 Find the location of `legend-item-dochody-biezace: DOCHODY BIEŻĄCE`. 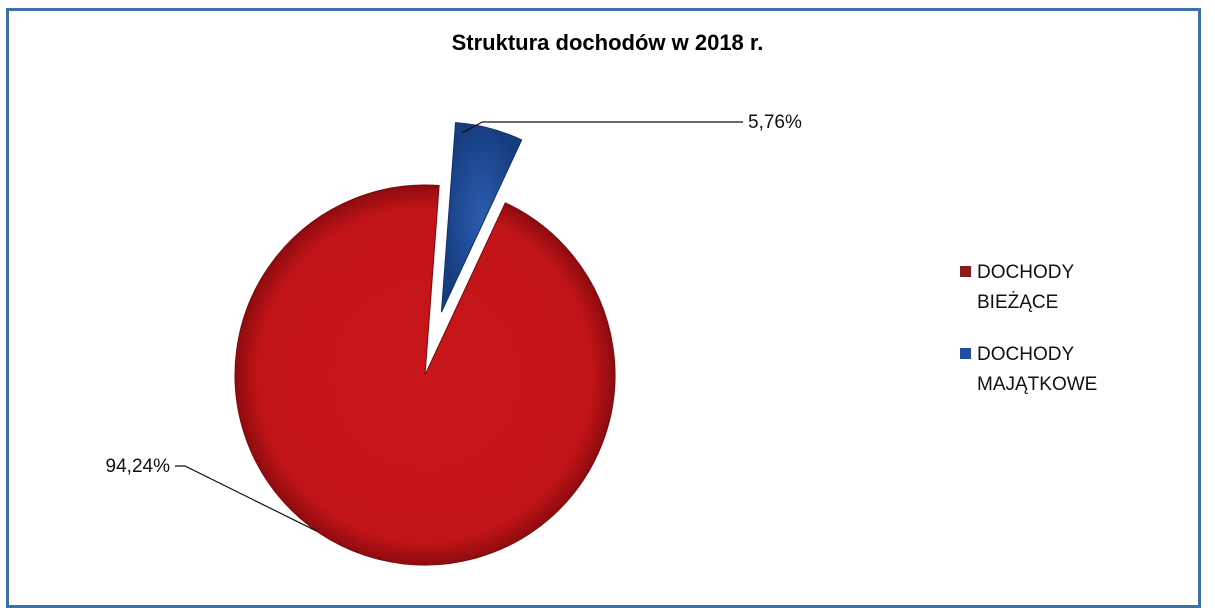

legend-item-dochody-biezace: DOCHODY BIEŻĄCE is located at coordinates (1043, 288).